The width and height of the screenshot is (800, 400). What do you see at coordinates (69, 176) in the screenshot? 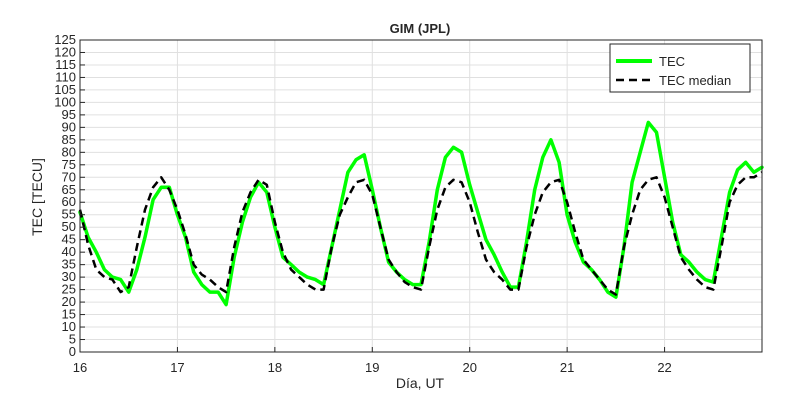
I see `y-tick-label: 70` at bounding box center [69, 176].